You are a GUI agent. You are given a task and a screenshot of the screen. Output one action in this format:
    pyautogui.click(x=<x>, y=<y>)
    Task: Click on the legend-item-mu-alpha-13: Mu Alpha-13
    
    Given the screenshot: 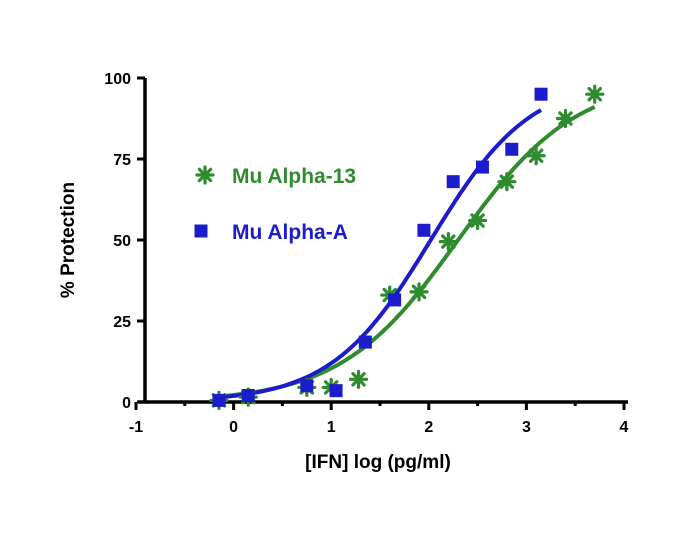 What is the action you would take?
    pyautogui.click(x=275, y=176)
    